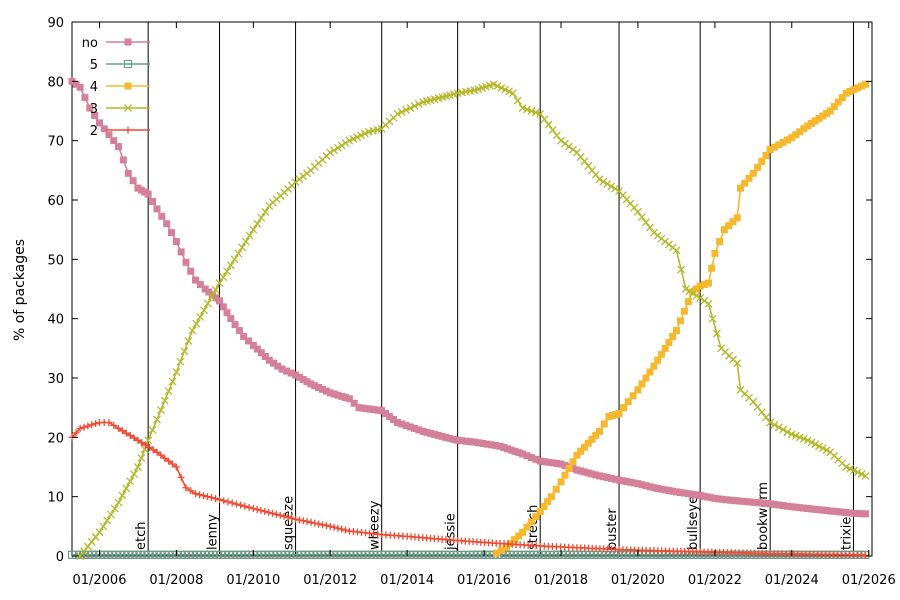 The width and height of the screenshot is (900, 600). I want to click on y-axis-label: % of packages, so click(20, 290).